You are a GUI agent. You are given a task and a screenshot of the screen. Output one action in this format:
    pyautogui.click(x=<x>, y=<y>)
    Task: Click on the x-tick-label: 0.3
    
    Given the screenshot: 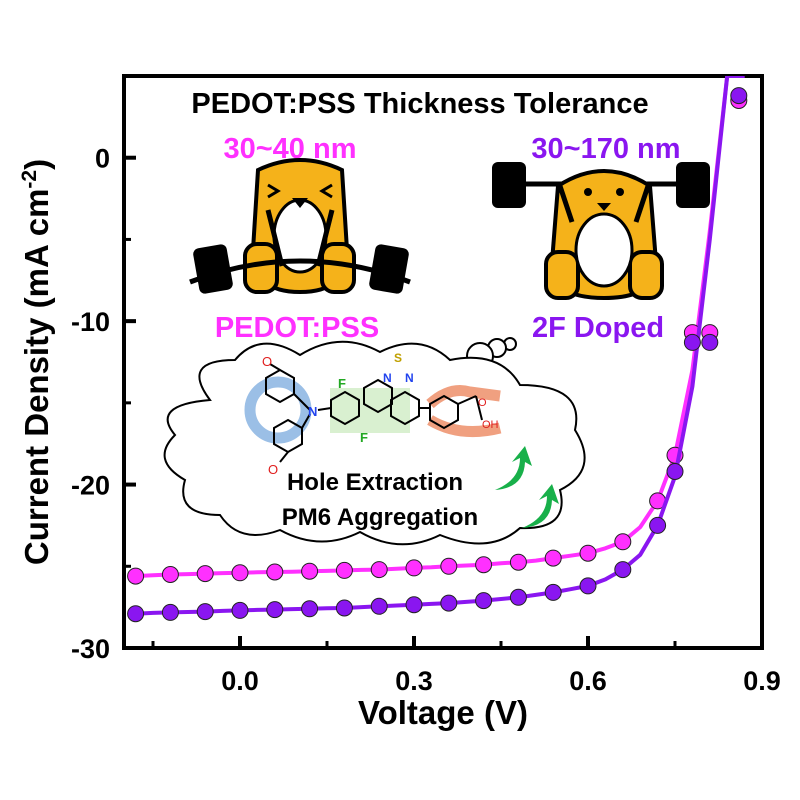 What is the action you would take?
    pyautogui.click(x=414, y=681)
    